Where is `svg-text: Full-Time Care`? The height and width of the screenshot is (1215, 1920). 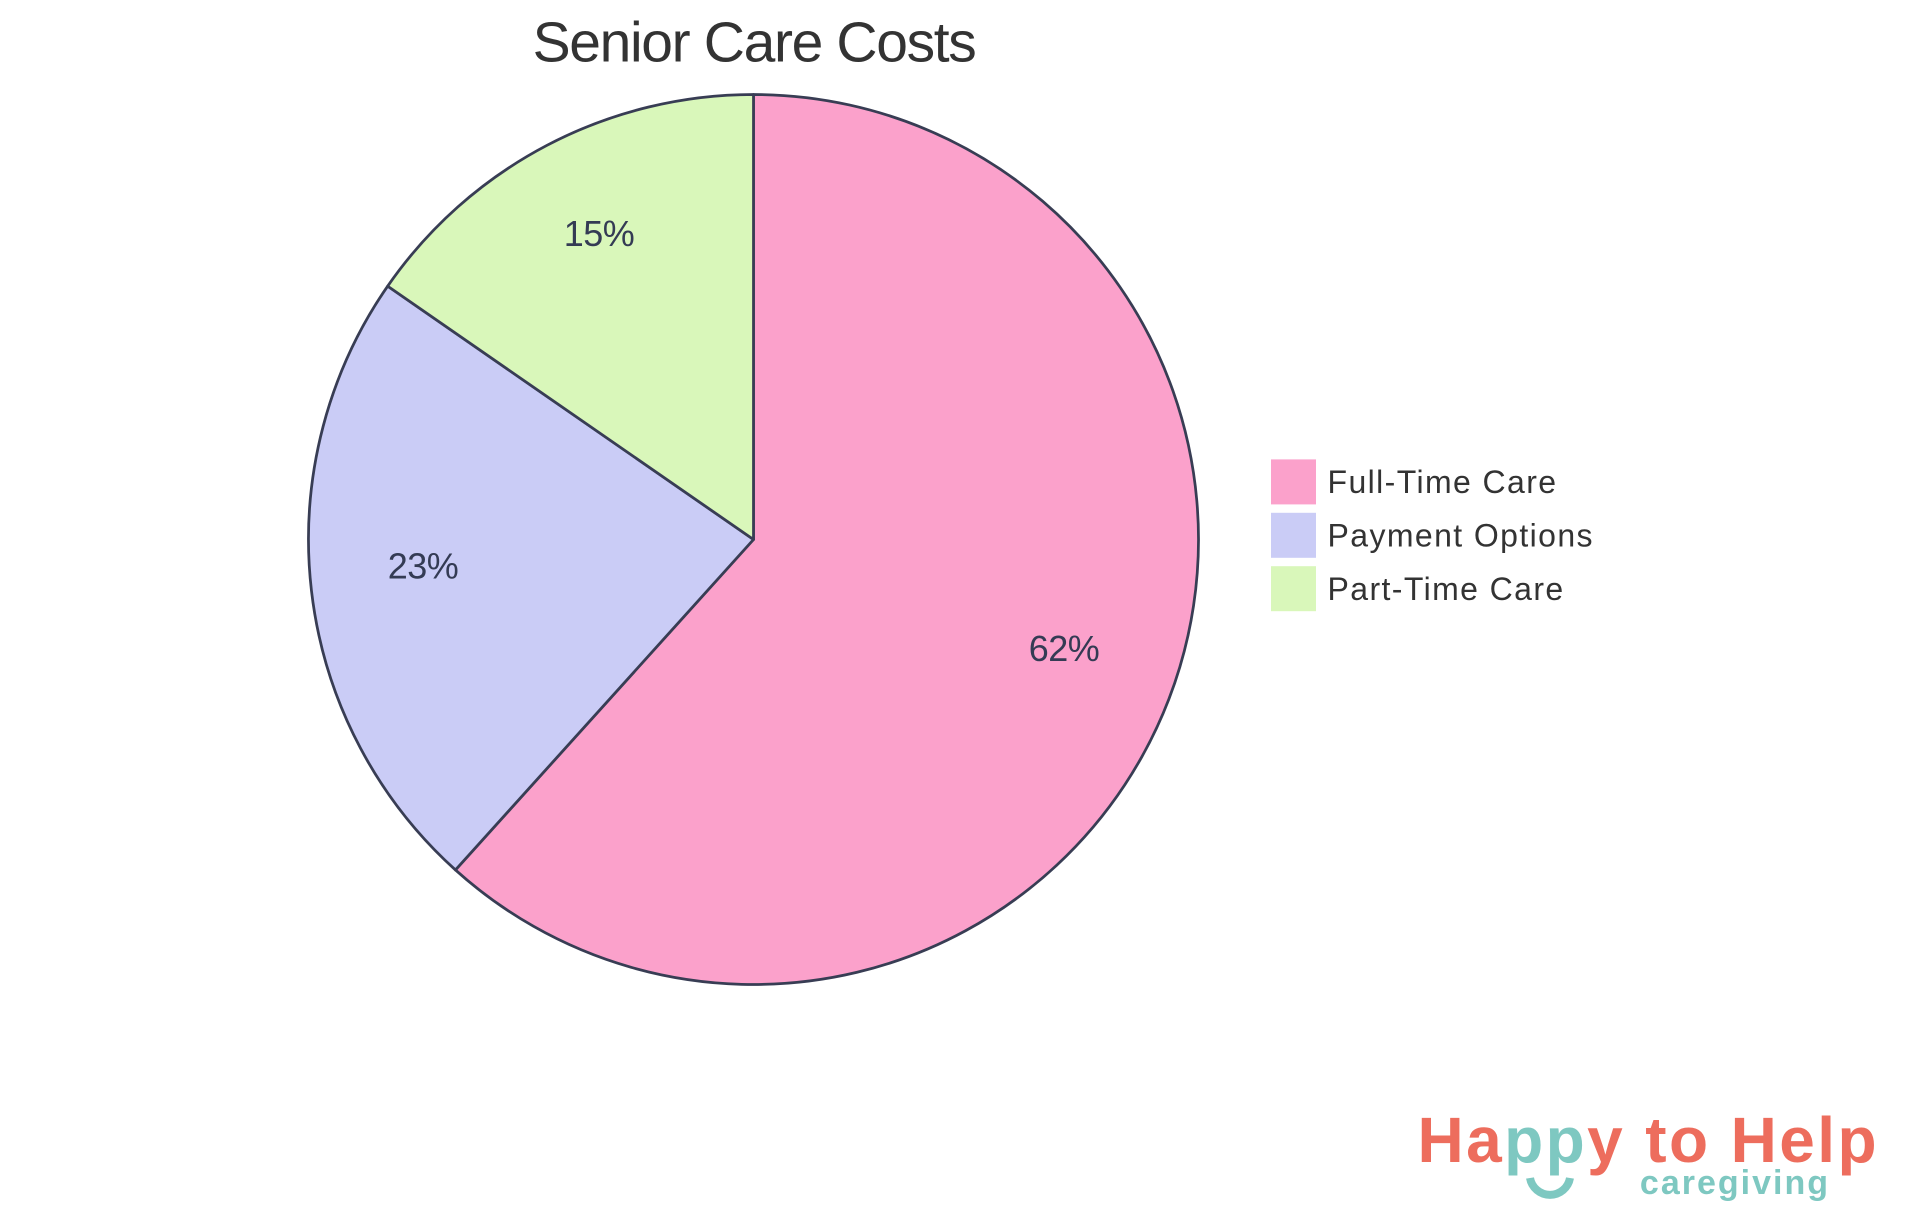 svg-text: Full-Time Care is located at coordinates (1443, 482).